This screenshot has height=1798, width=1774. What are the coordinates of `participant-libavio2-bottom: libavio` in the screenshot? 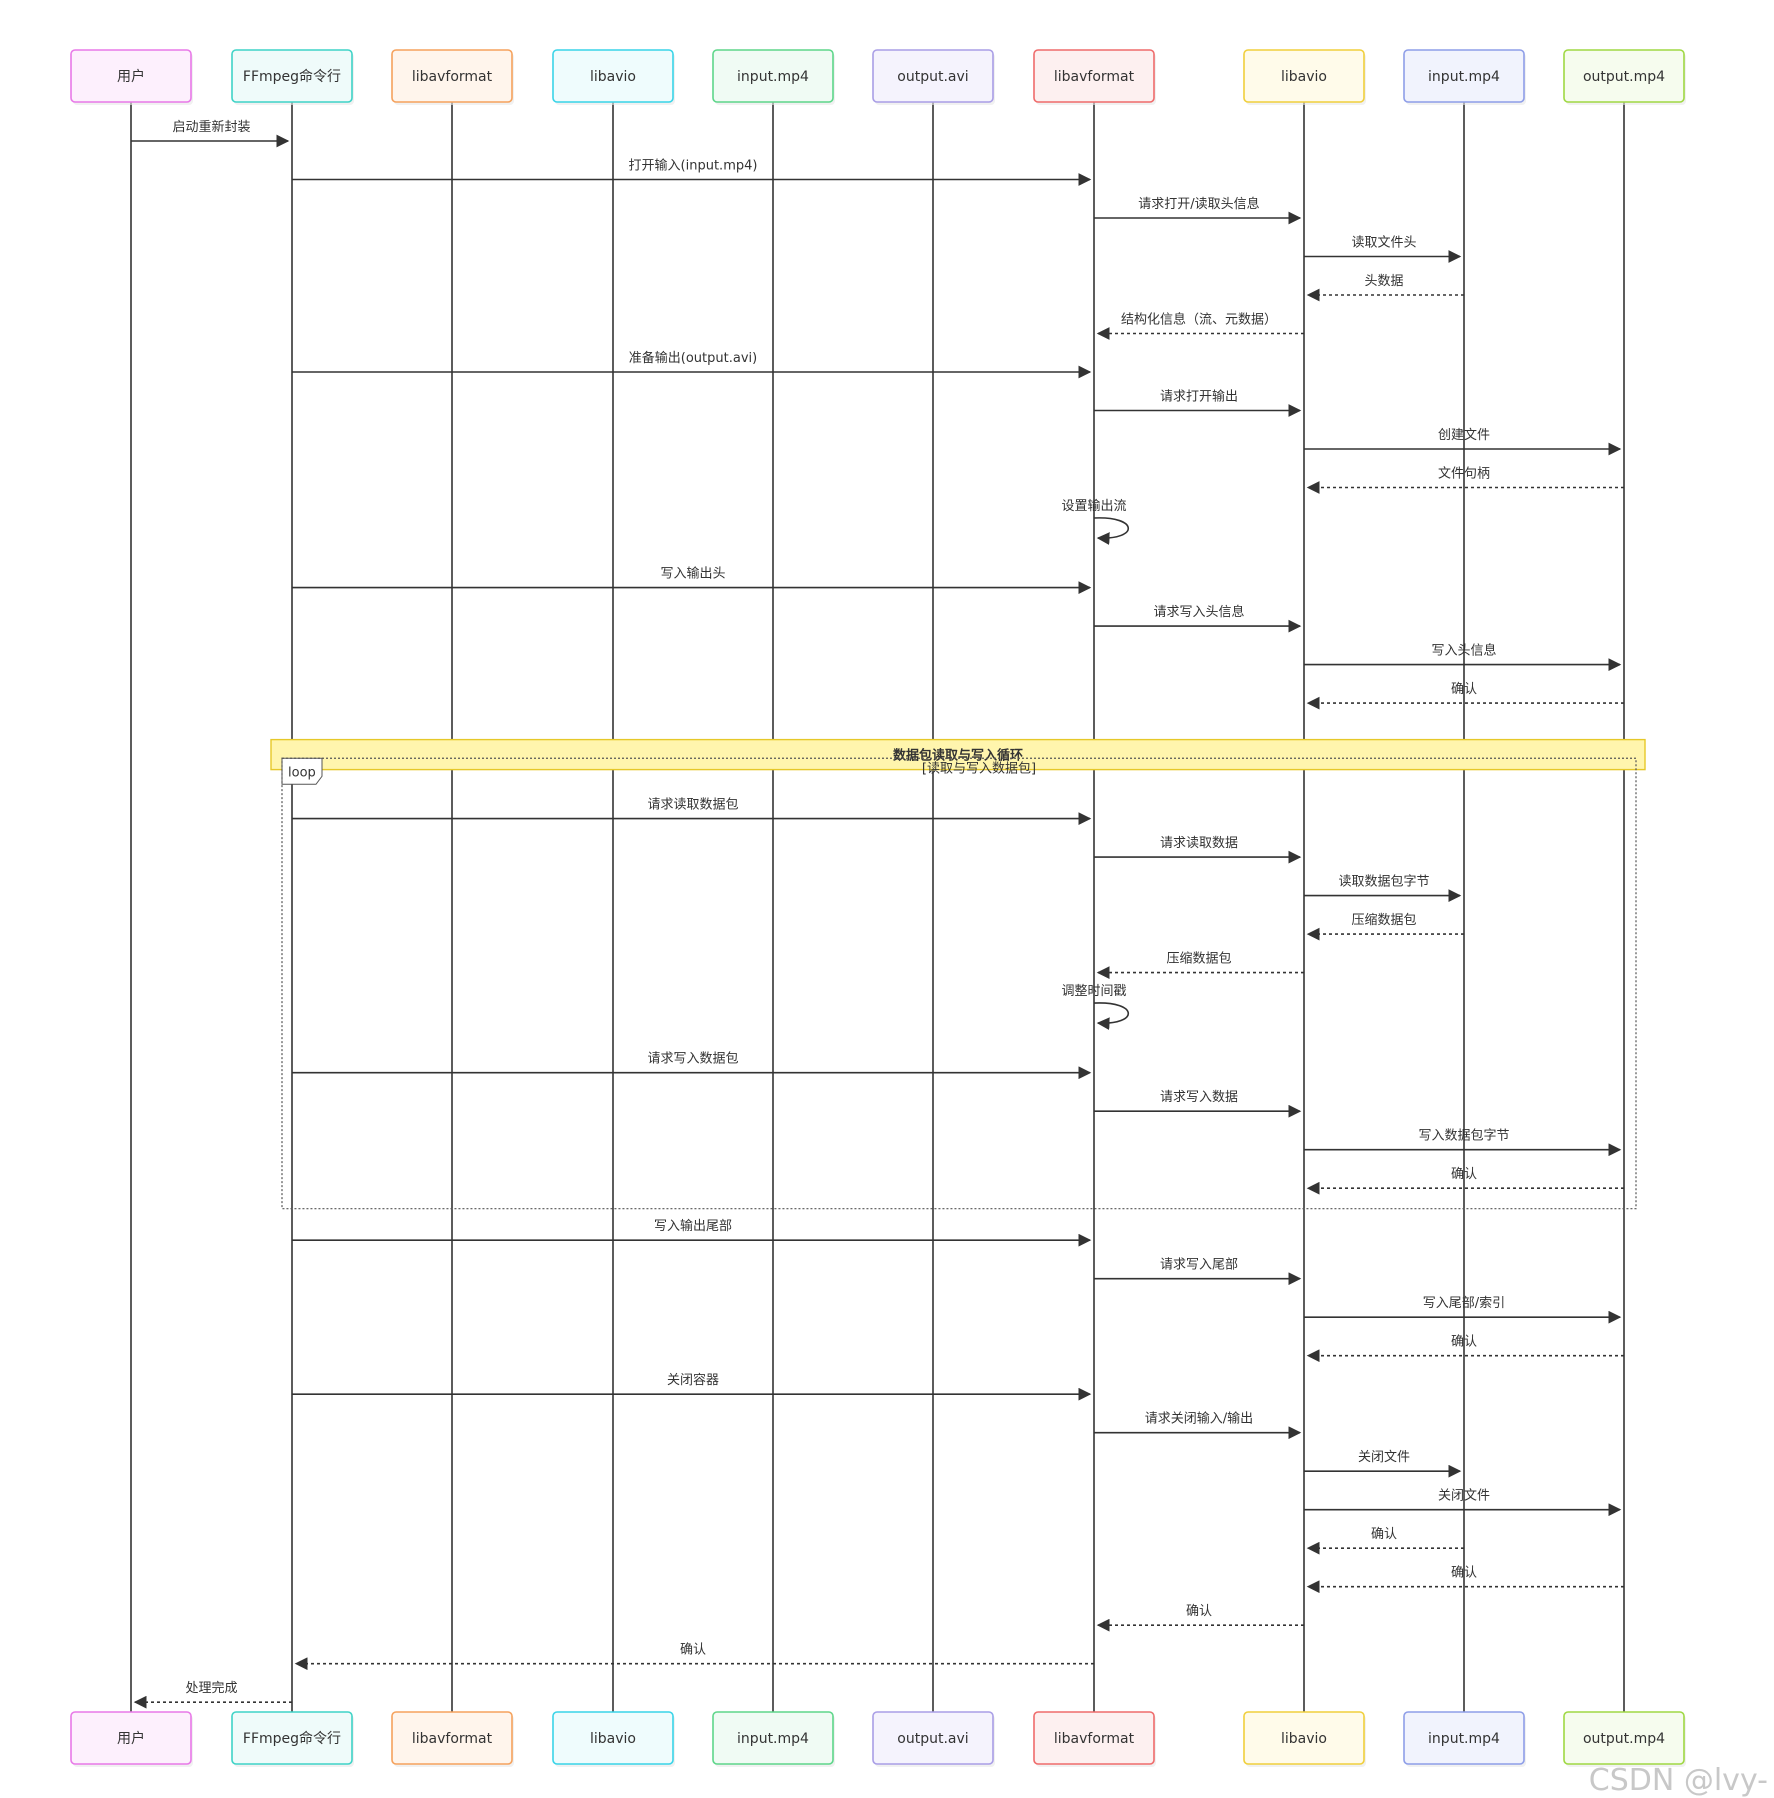 It's located at (1304, 1739).